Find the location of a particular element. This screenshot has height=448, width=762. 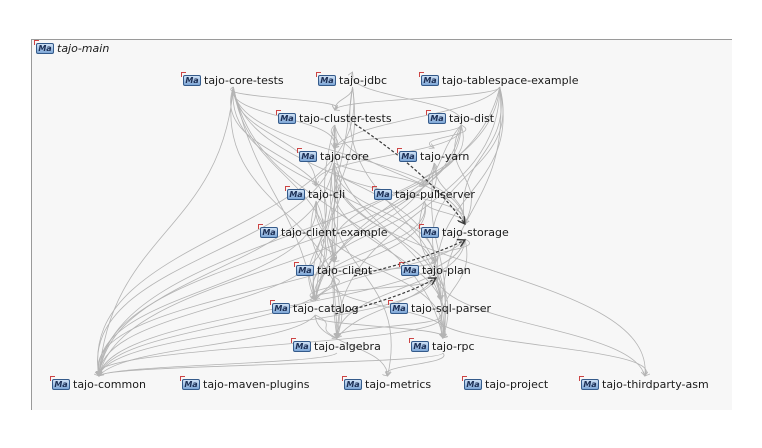

module-metrics: Ma tajo-metrics is located at coordinates (387, 383).